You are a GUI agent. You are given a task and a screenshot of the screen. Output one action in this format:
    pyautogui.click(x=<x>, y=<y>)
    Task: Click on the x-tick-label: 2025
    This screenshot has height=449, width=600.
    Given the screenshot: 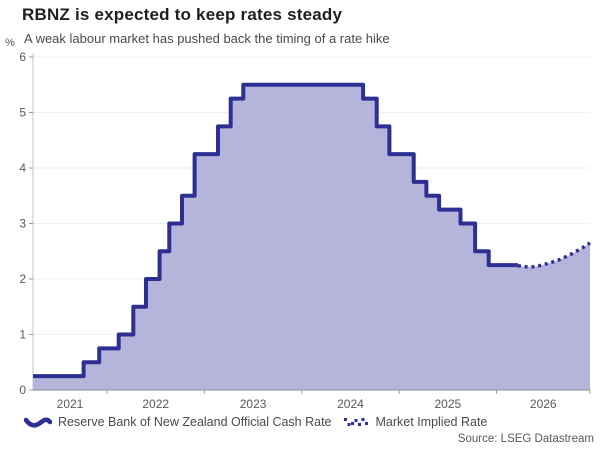 What is the action you would take?
    pyautogui.click(x=447, y=404)
    